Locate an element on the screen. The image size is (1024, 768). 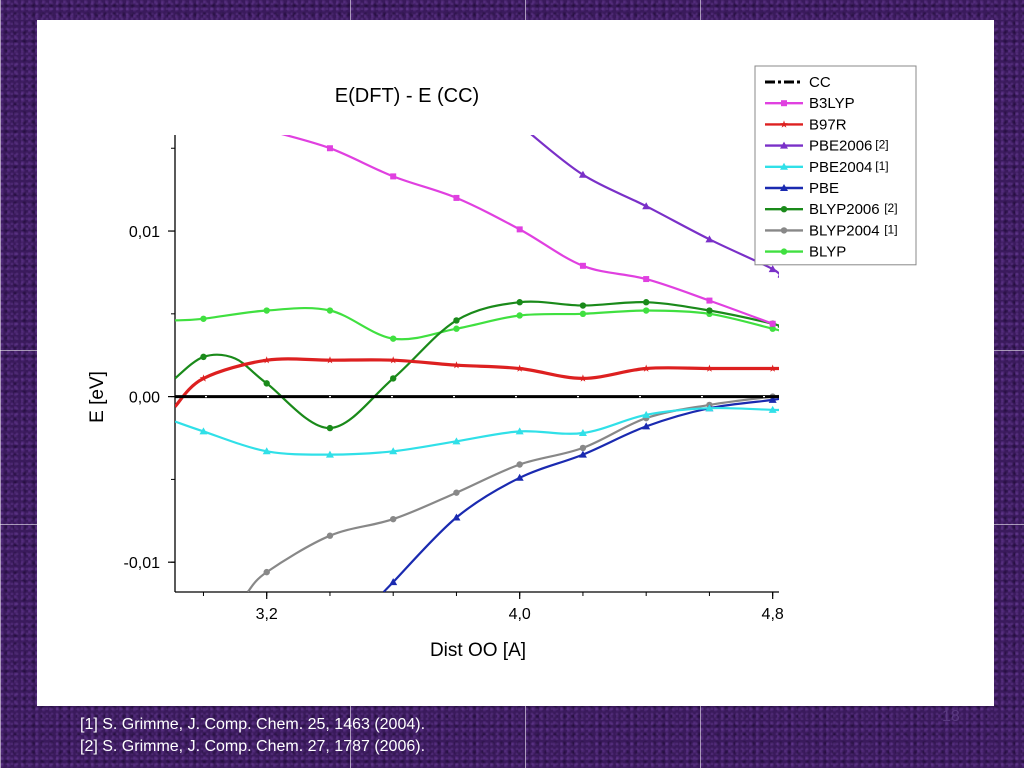
legend-item-blyp2004: BLYP2004 [1] is located at coordinates (831, 230).